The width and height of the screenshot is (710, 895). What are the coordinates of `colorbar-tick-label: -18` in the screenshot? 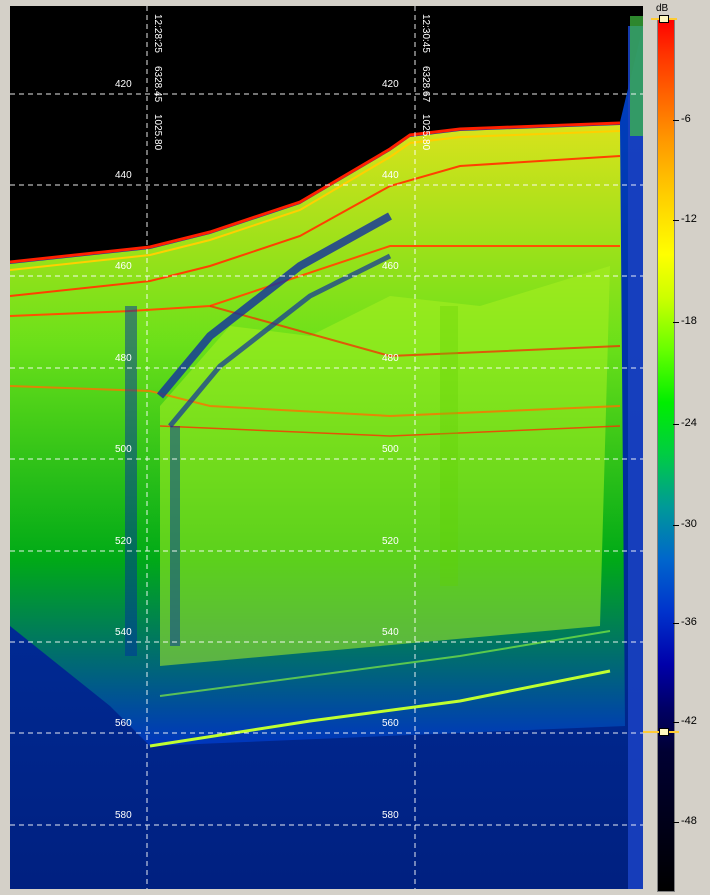 It's located at (689, 321).